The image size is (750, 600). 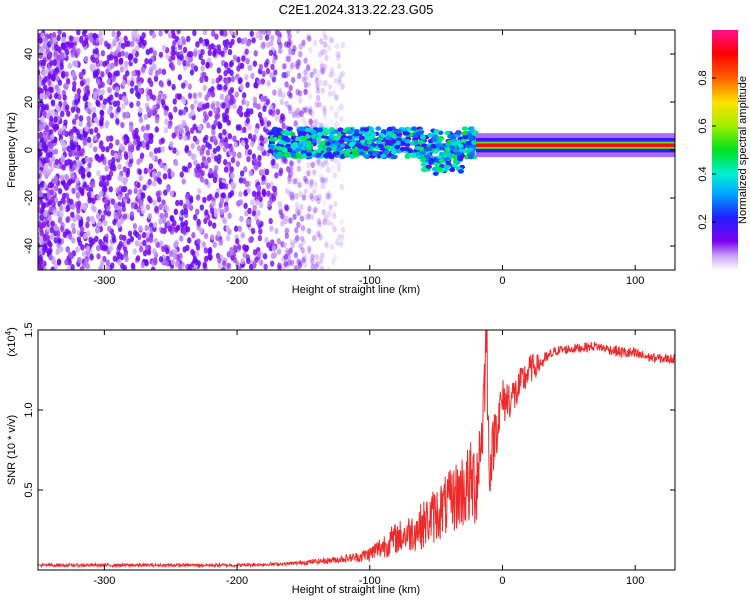 I want to click on snr-multiplier: (x104), so click(x=11, y=342).